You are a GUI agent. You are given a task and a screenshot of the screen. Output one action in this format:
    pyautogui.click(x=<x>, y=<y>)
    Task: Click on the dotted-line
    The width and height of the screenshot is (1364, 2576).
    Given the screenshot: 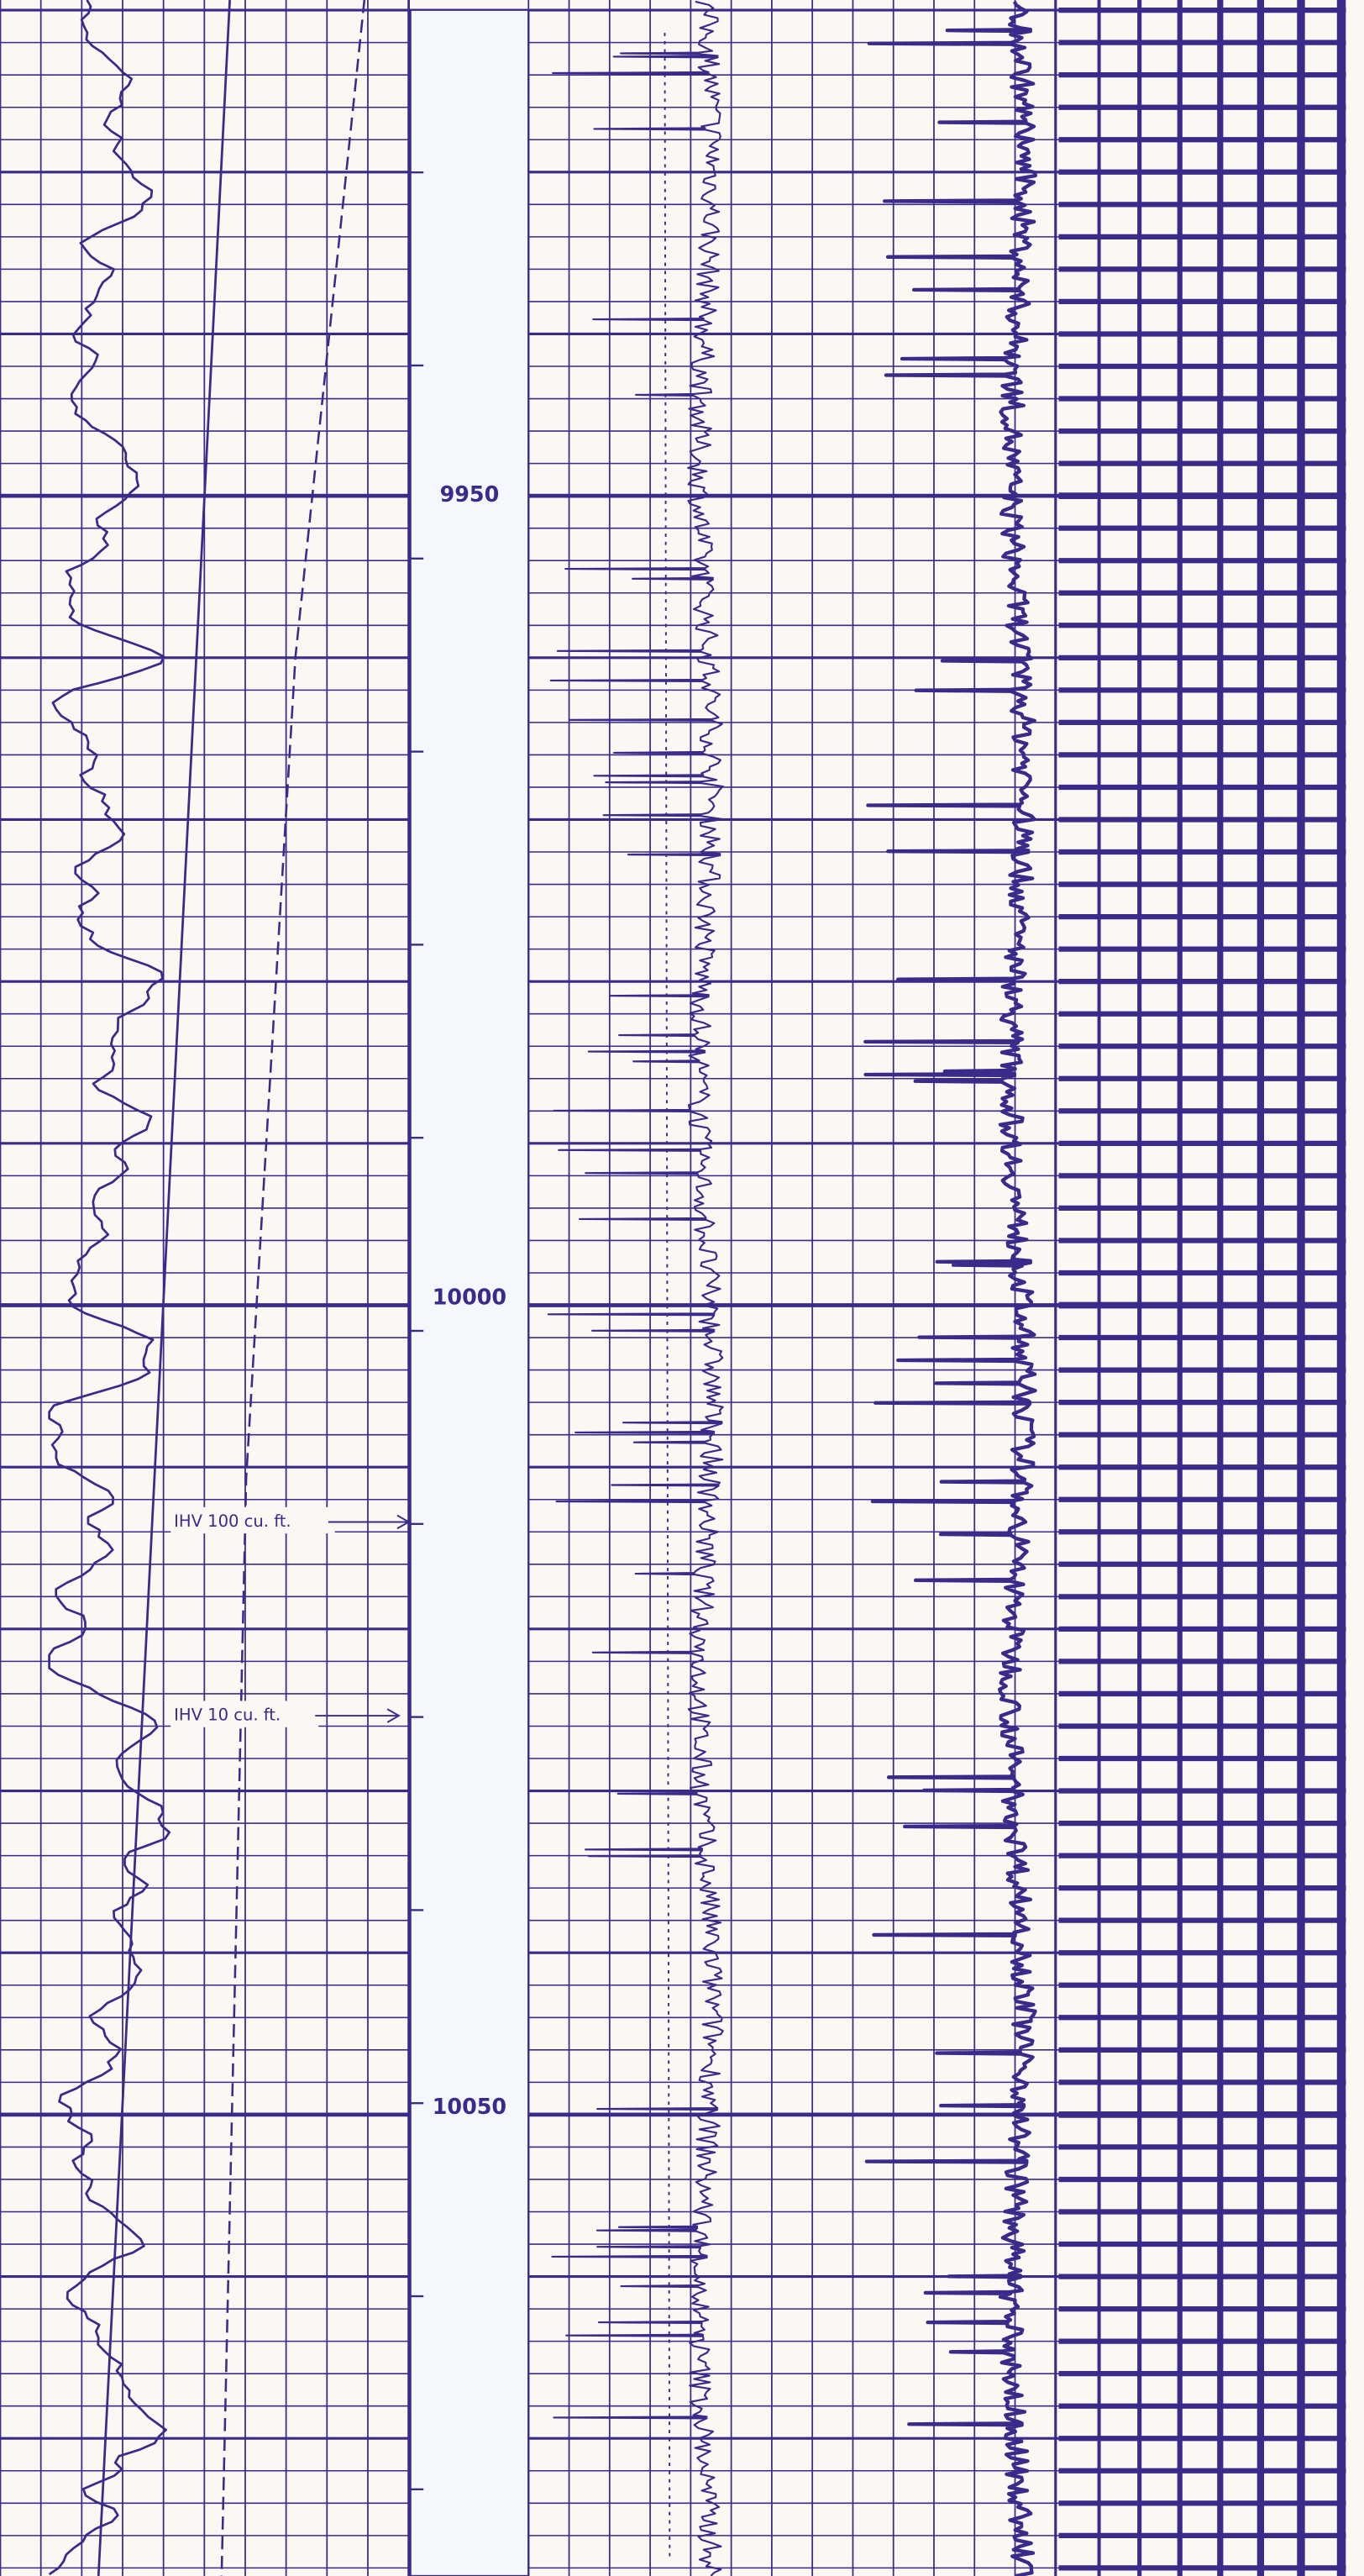 What is the action you would take?
    pyautogui.click(x=667, y=1297)
    